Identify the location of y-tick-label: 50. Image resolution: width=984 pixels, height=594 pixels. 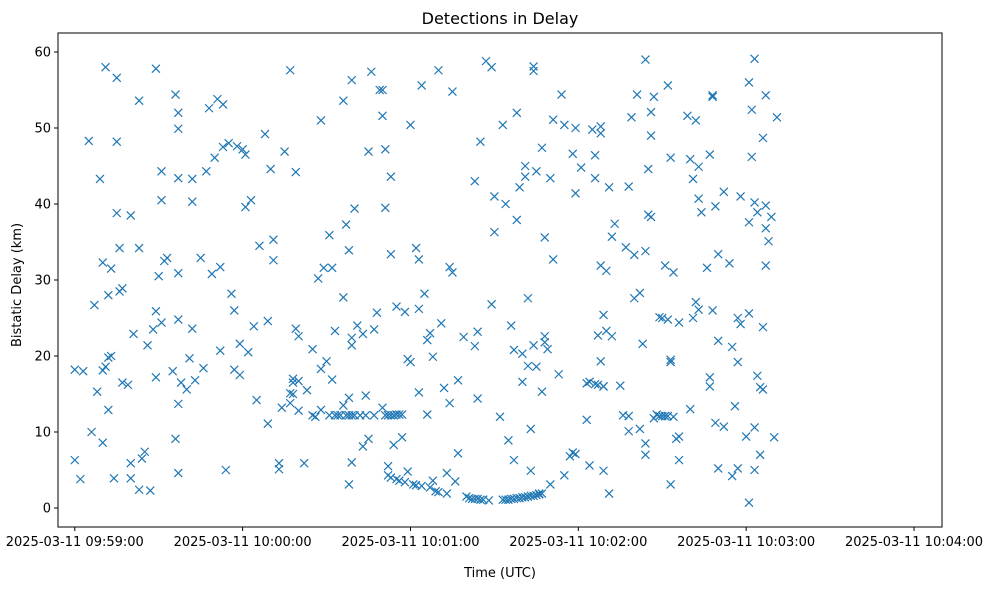
(42, 129).